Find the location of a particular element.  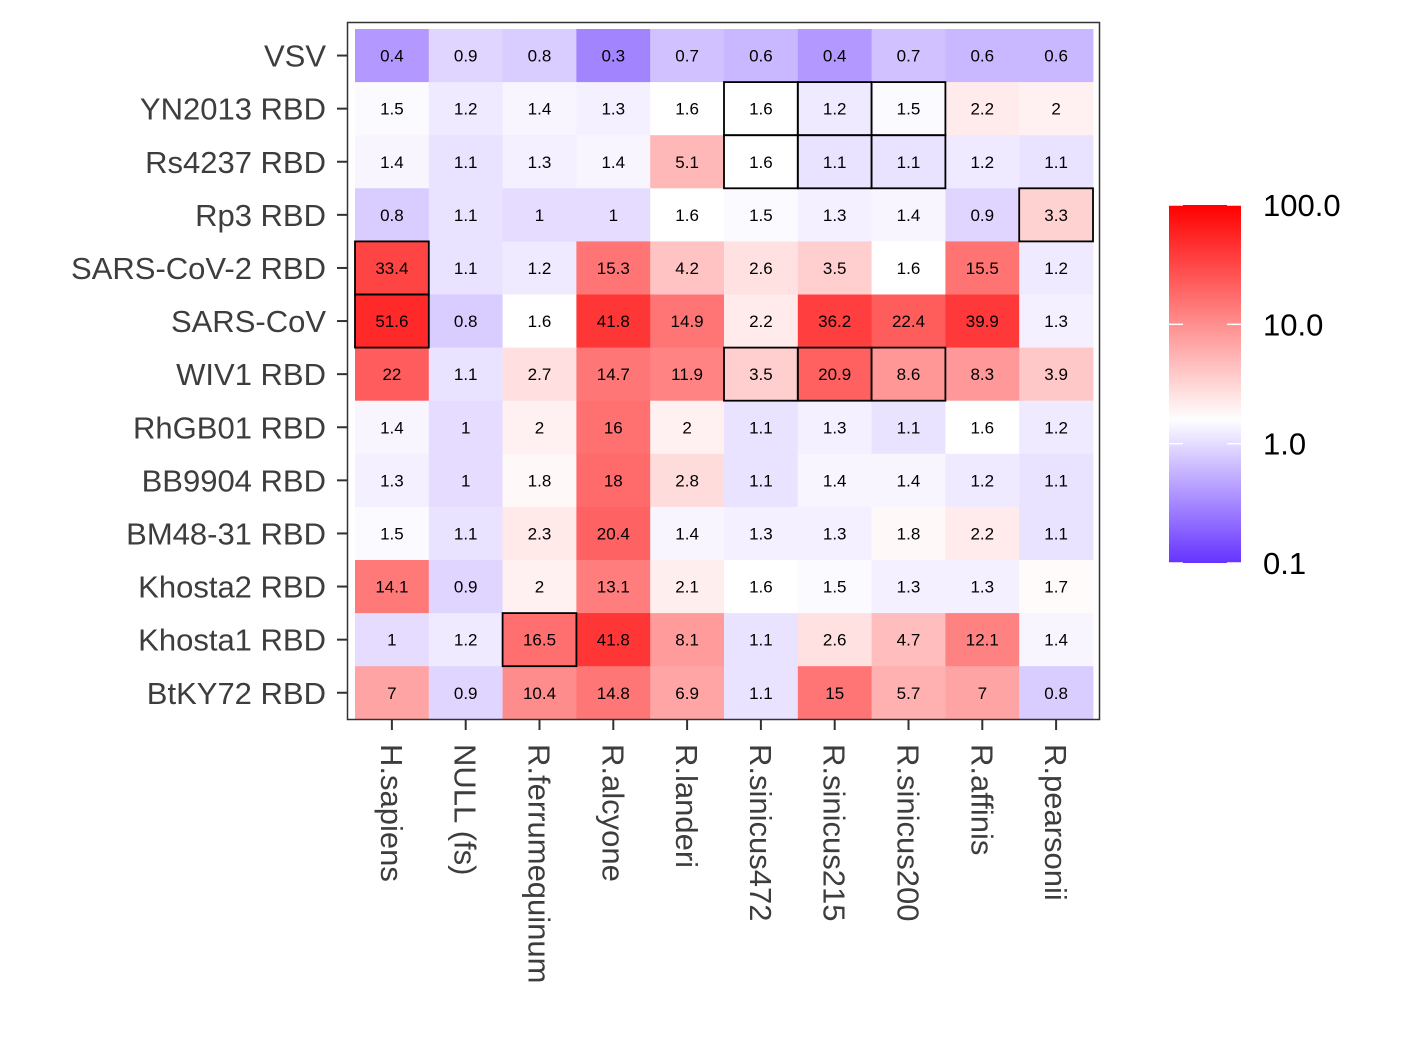

heatmap-cell-khosta2-rbd-r-ferrumequinum is located at coordinates (539, 587).